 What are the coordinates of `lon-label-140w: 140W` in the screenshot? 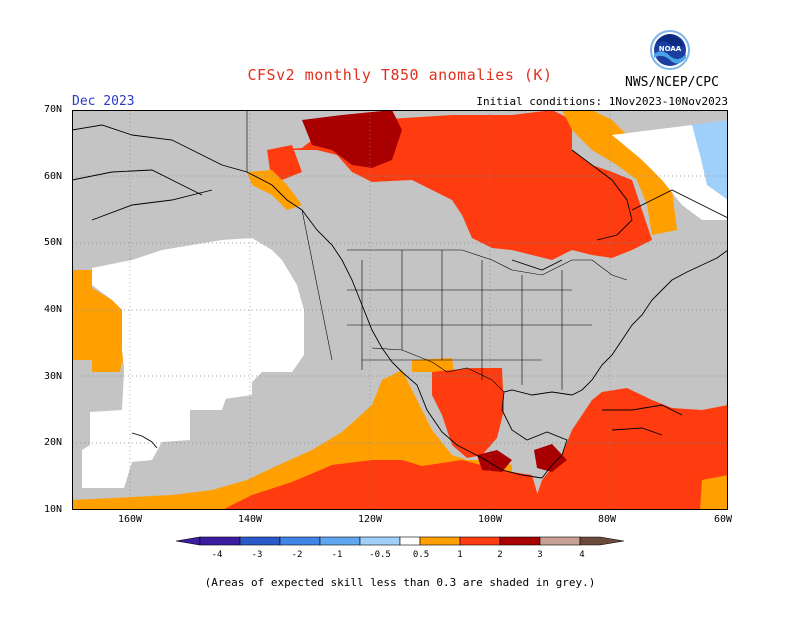 It's located at (250, 519).